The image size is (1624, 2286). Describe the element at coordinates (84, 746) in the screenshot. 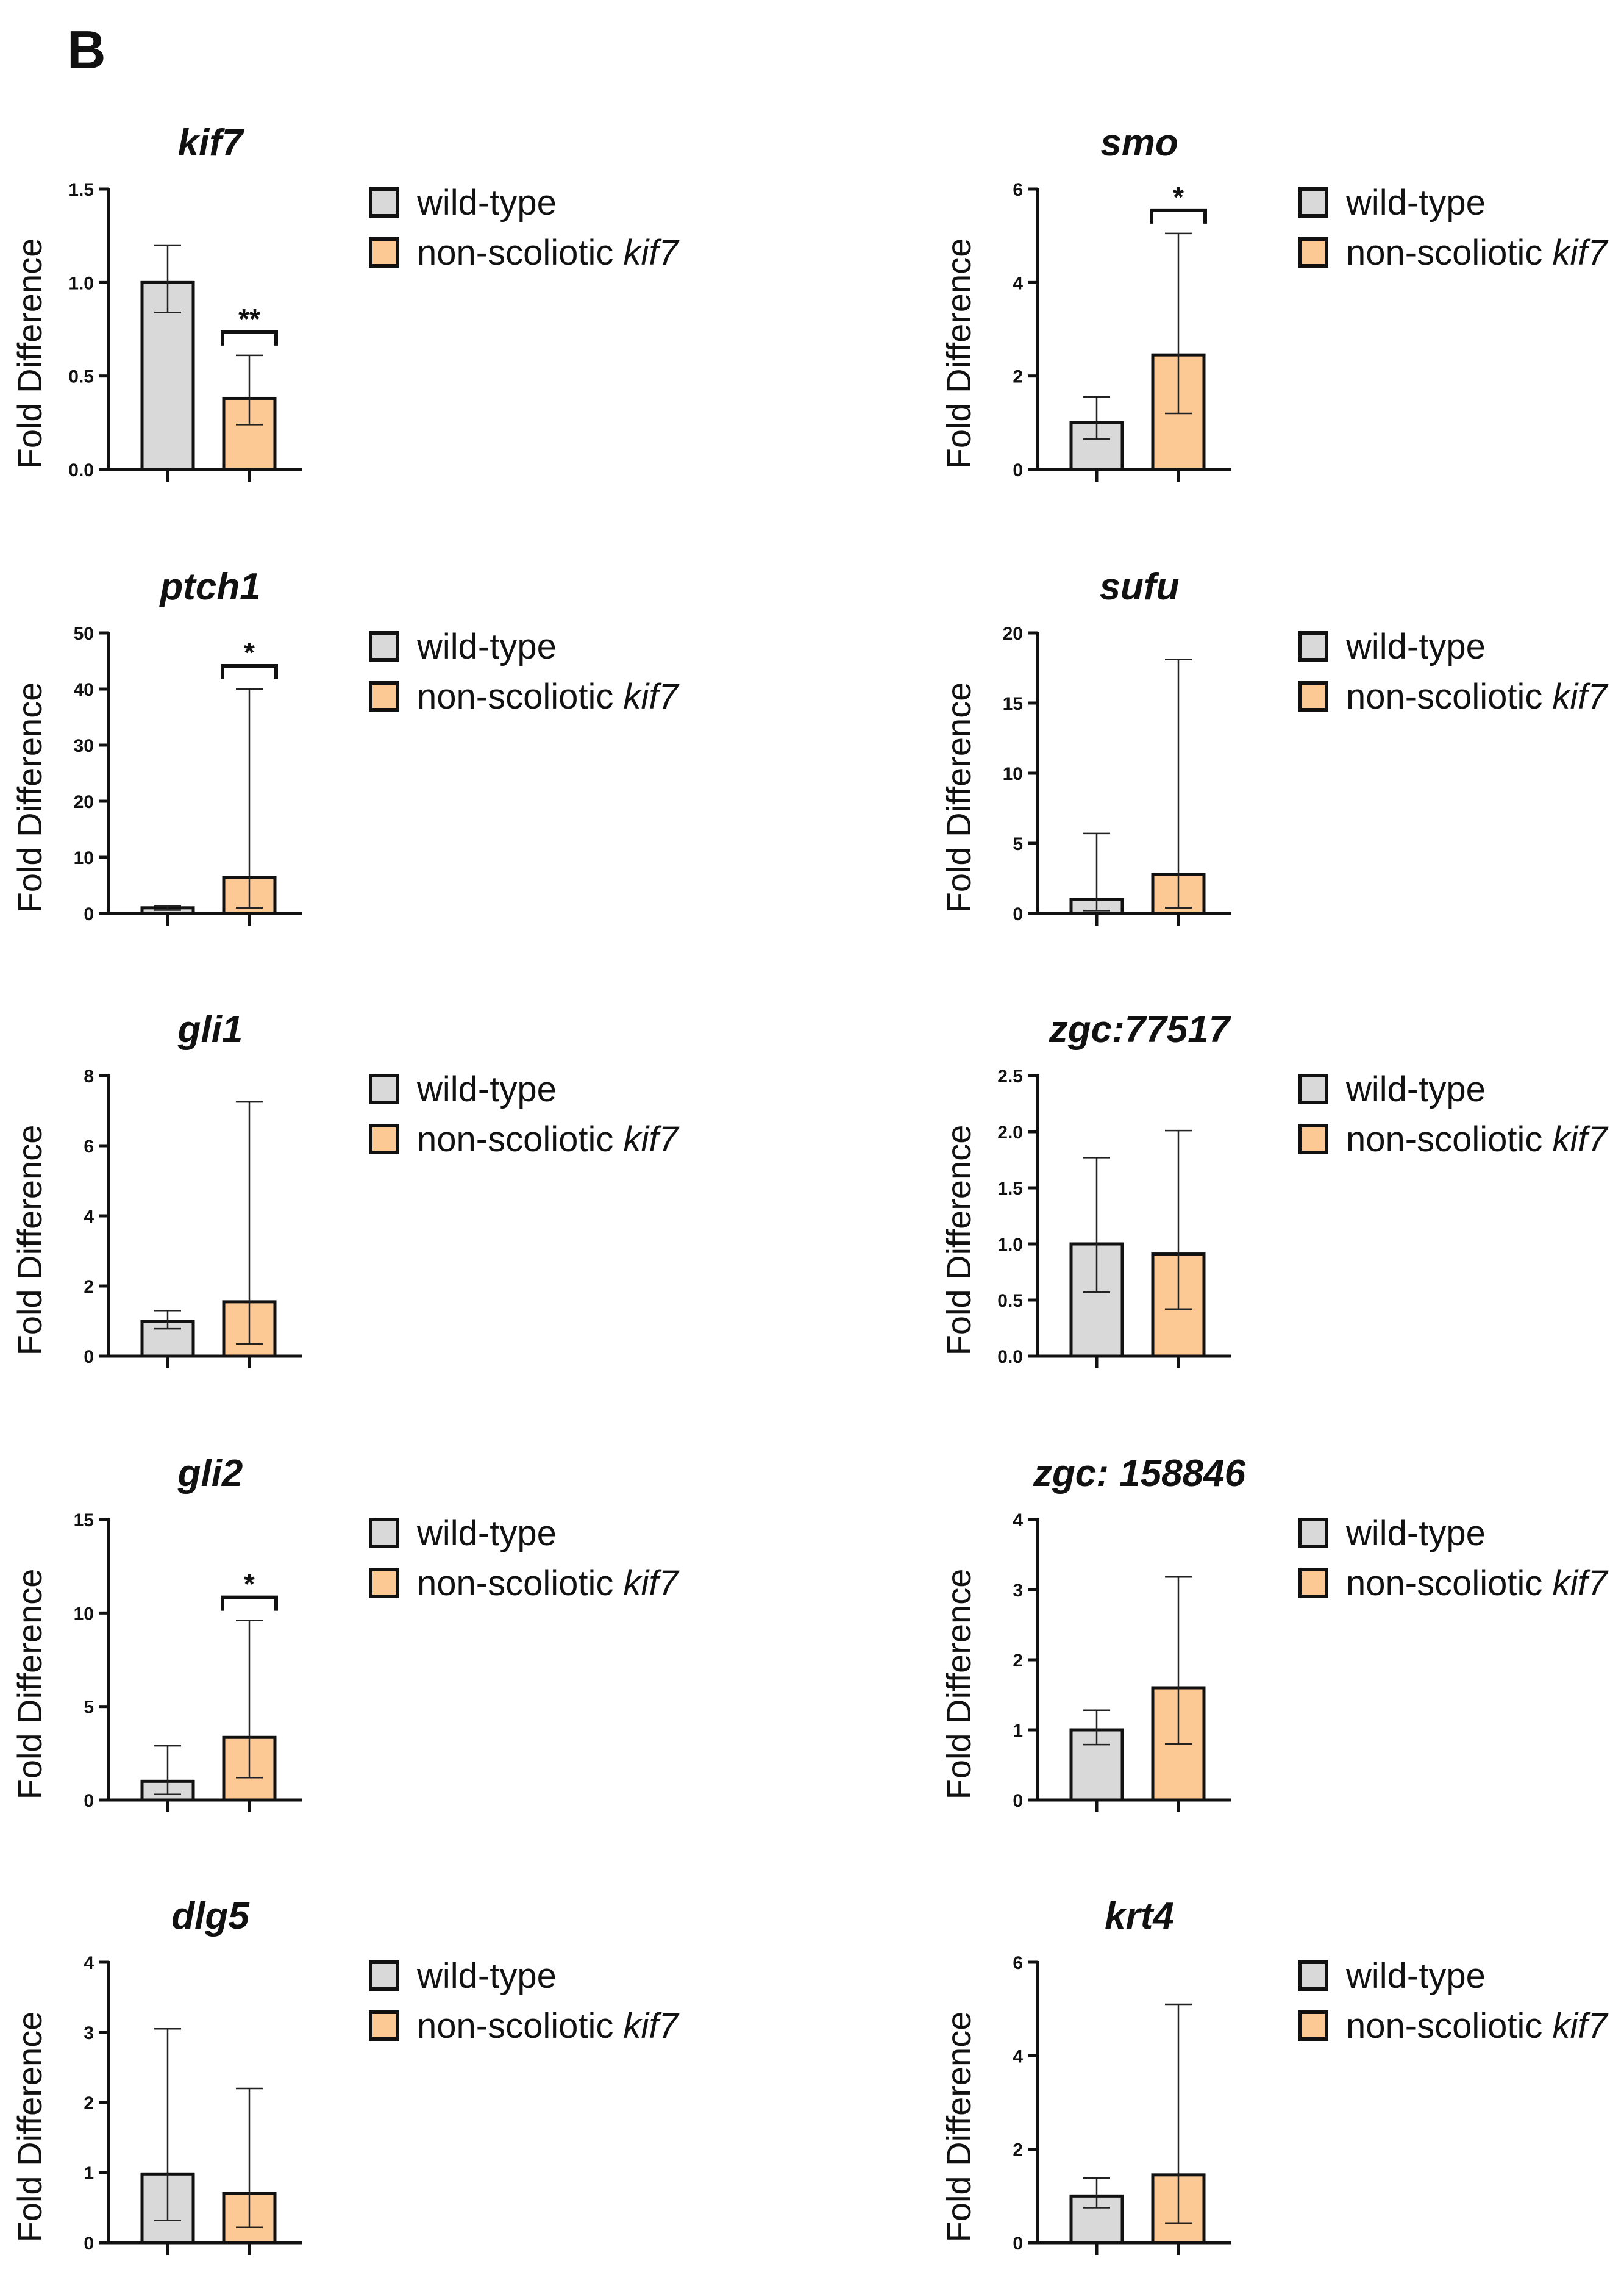

I see `y-tick-label: 30` at that location.